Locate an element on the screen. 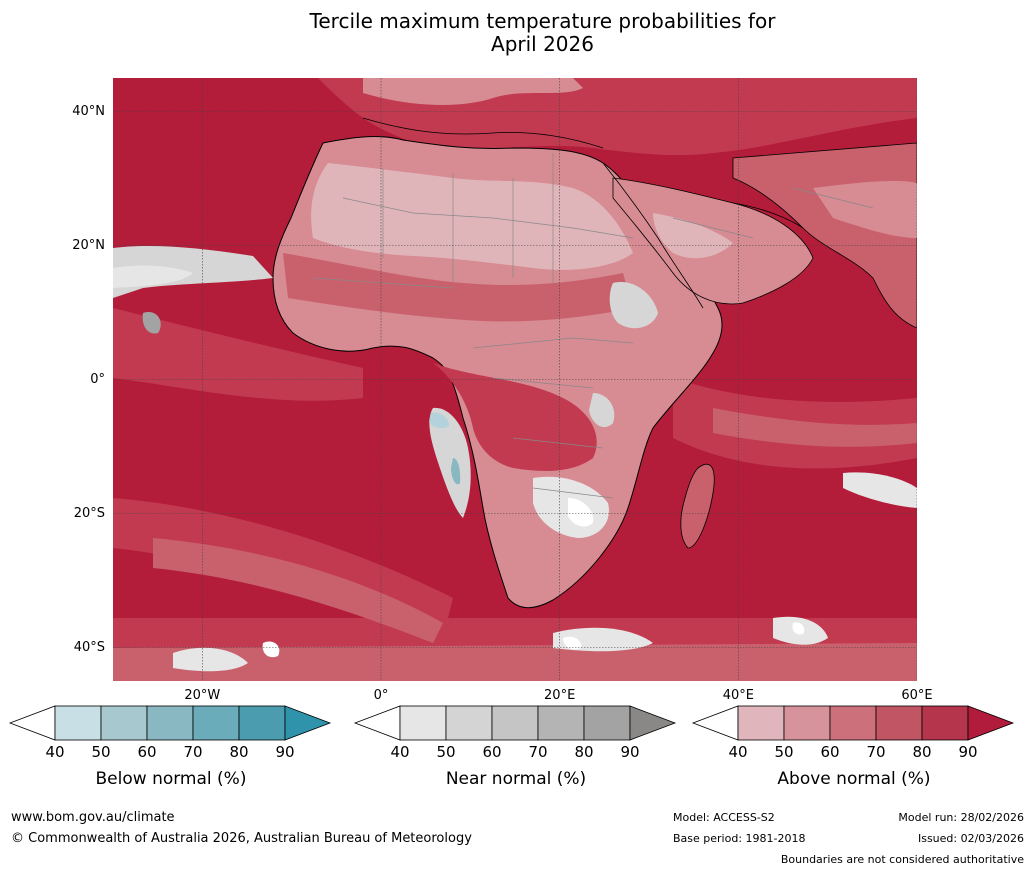  madagascar-land is located at coordinates (697, 506).